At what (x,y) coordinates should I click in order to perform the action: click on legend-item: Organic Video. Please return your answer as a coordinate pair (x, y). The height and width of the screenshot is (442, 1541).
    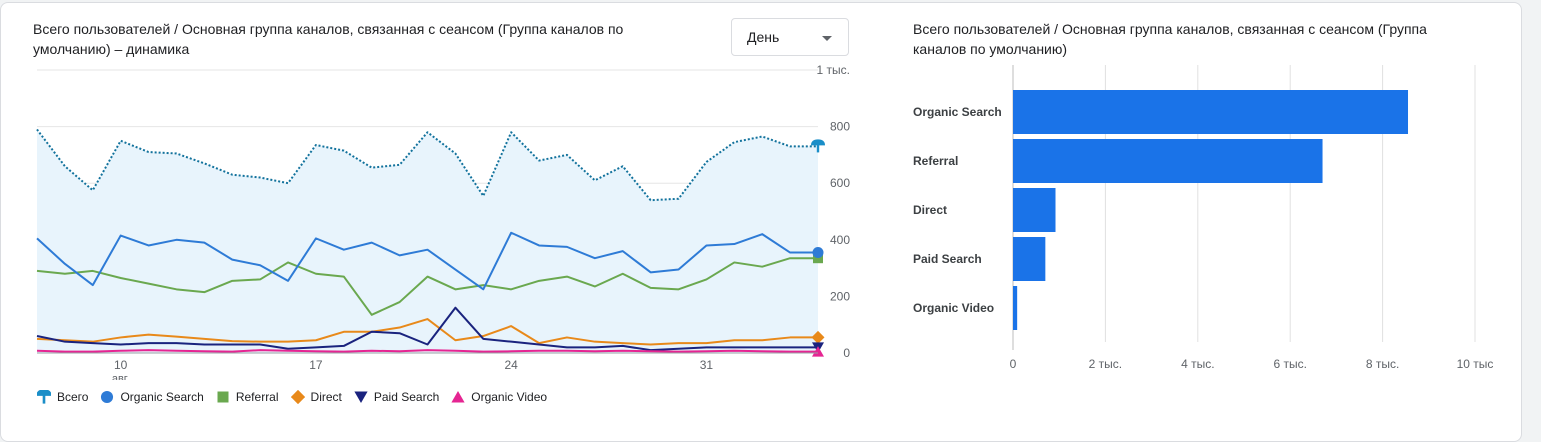
    Looking at the image, I should click on (499, 397).